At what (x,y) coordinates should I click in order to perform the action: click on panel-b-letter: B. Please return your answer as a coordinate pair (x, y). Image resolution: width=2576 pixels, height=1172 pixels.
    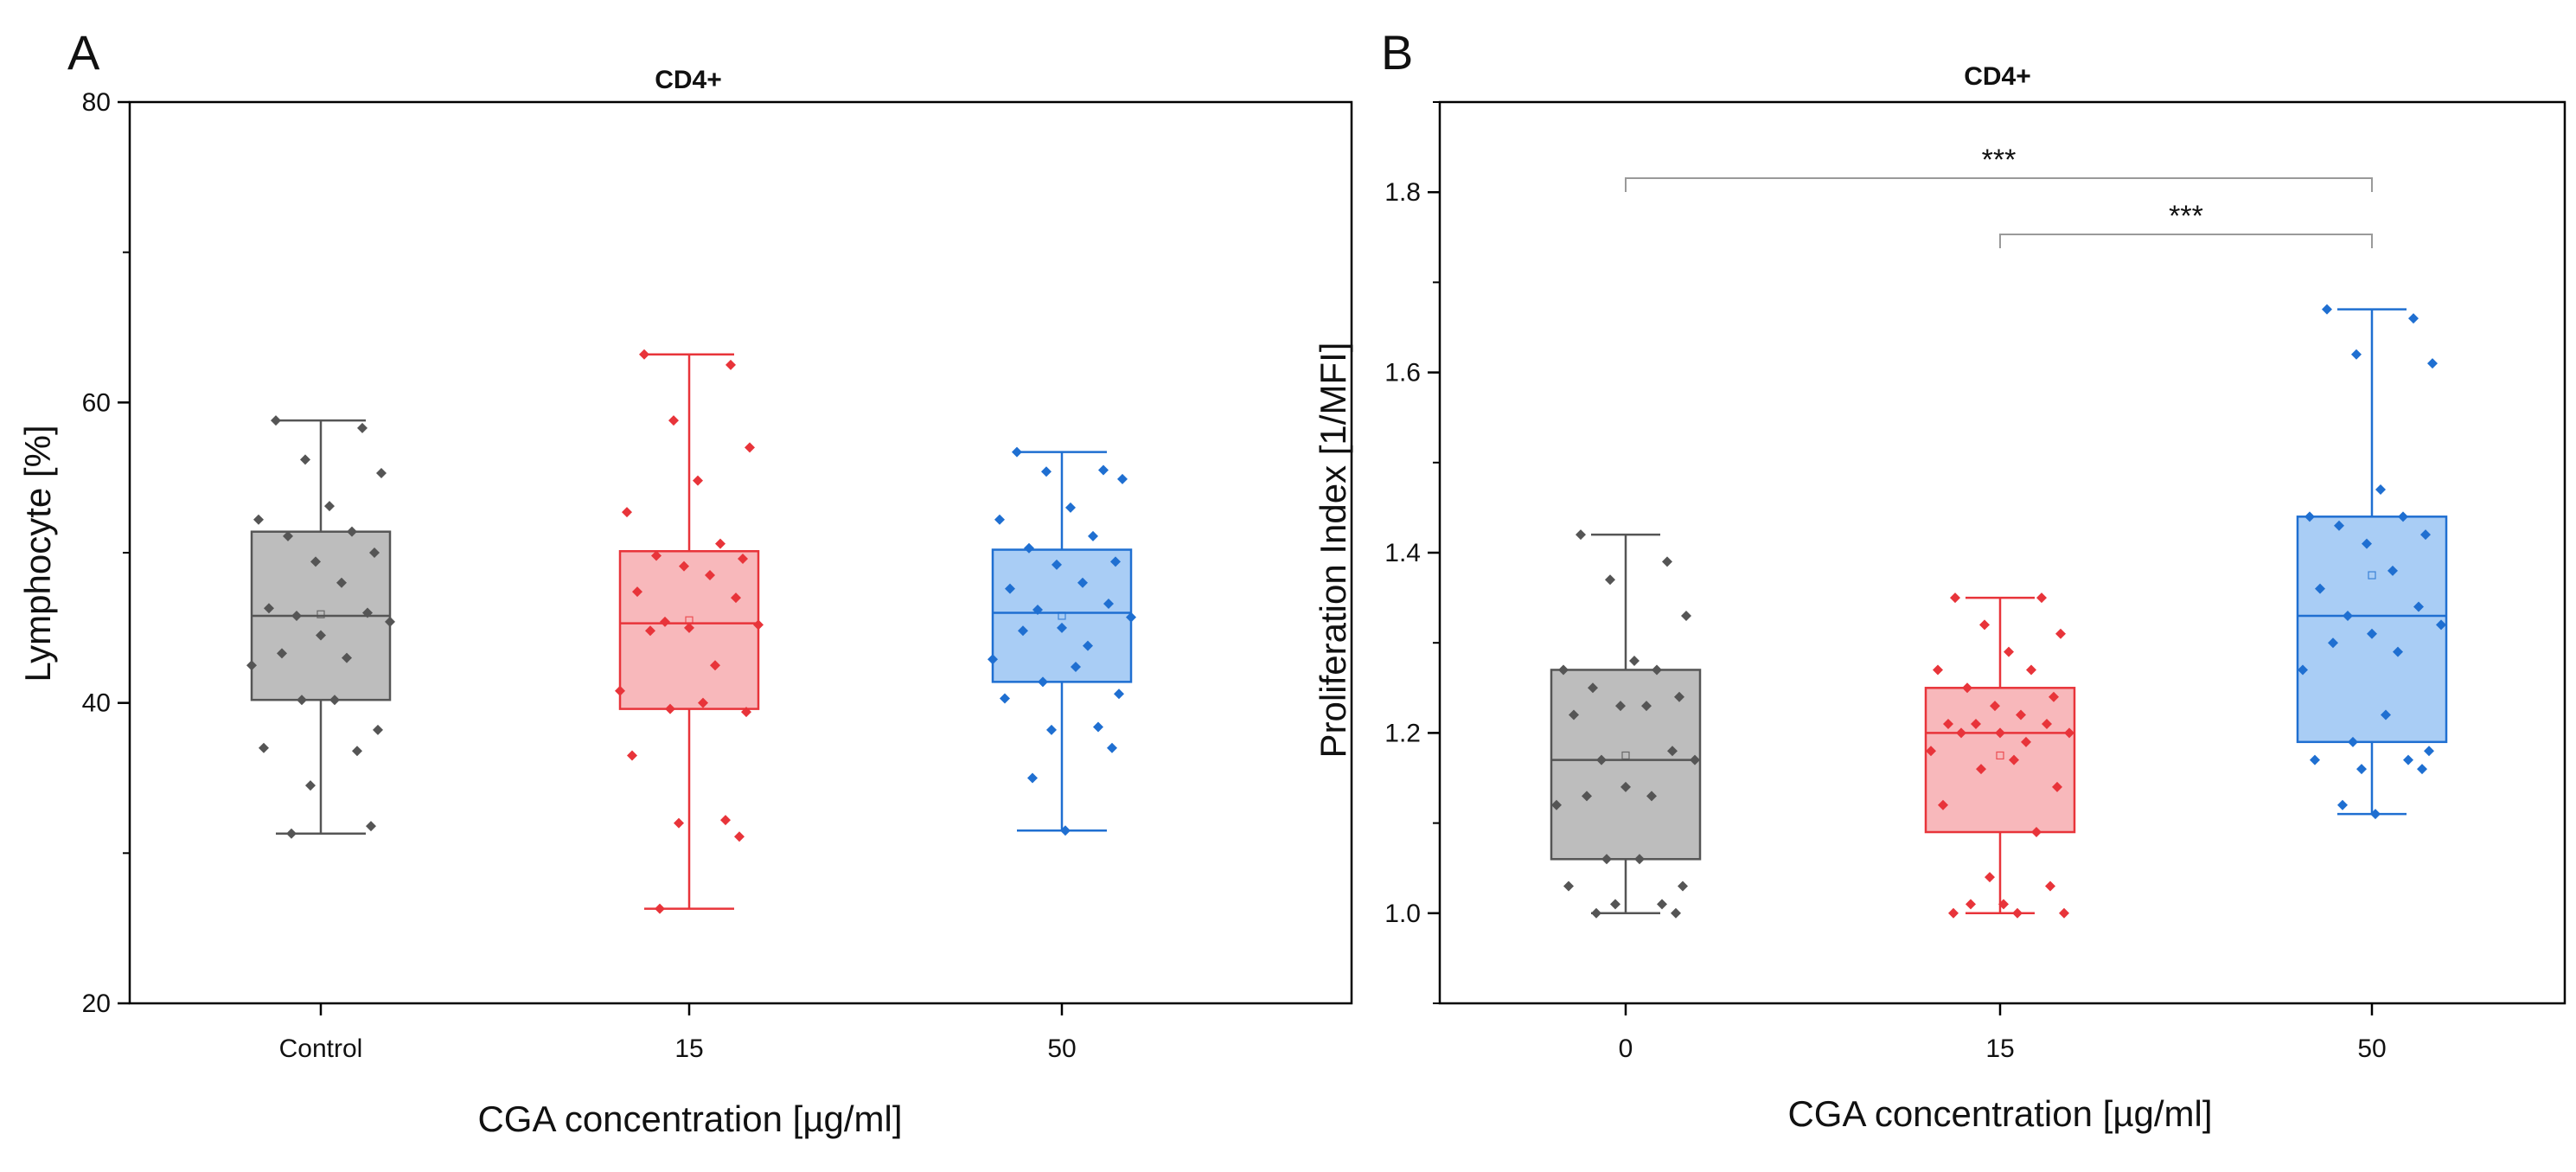
    Looking at the image, I should click on (1397, 52).